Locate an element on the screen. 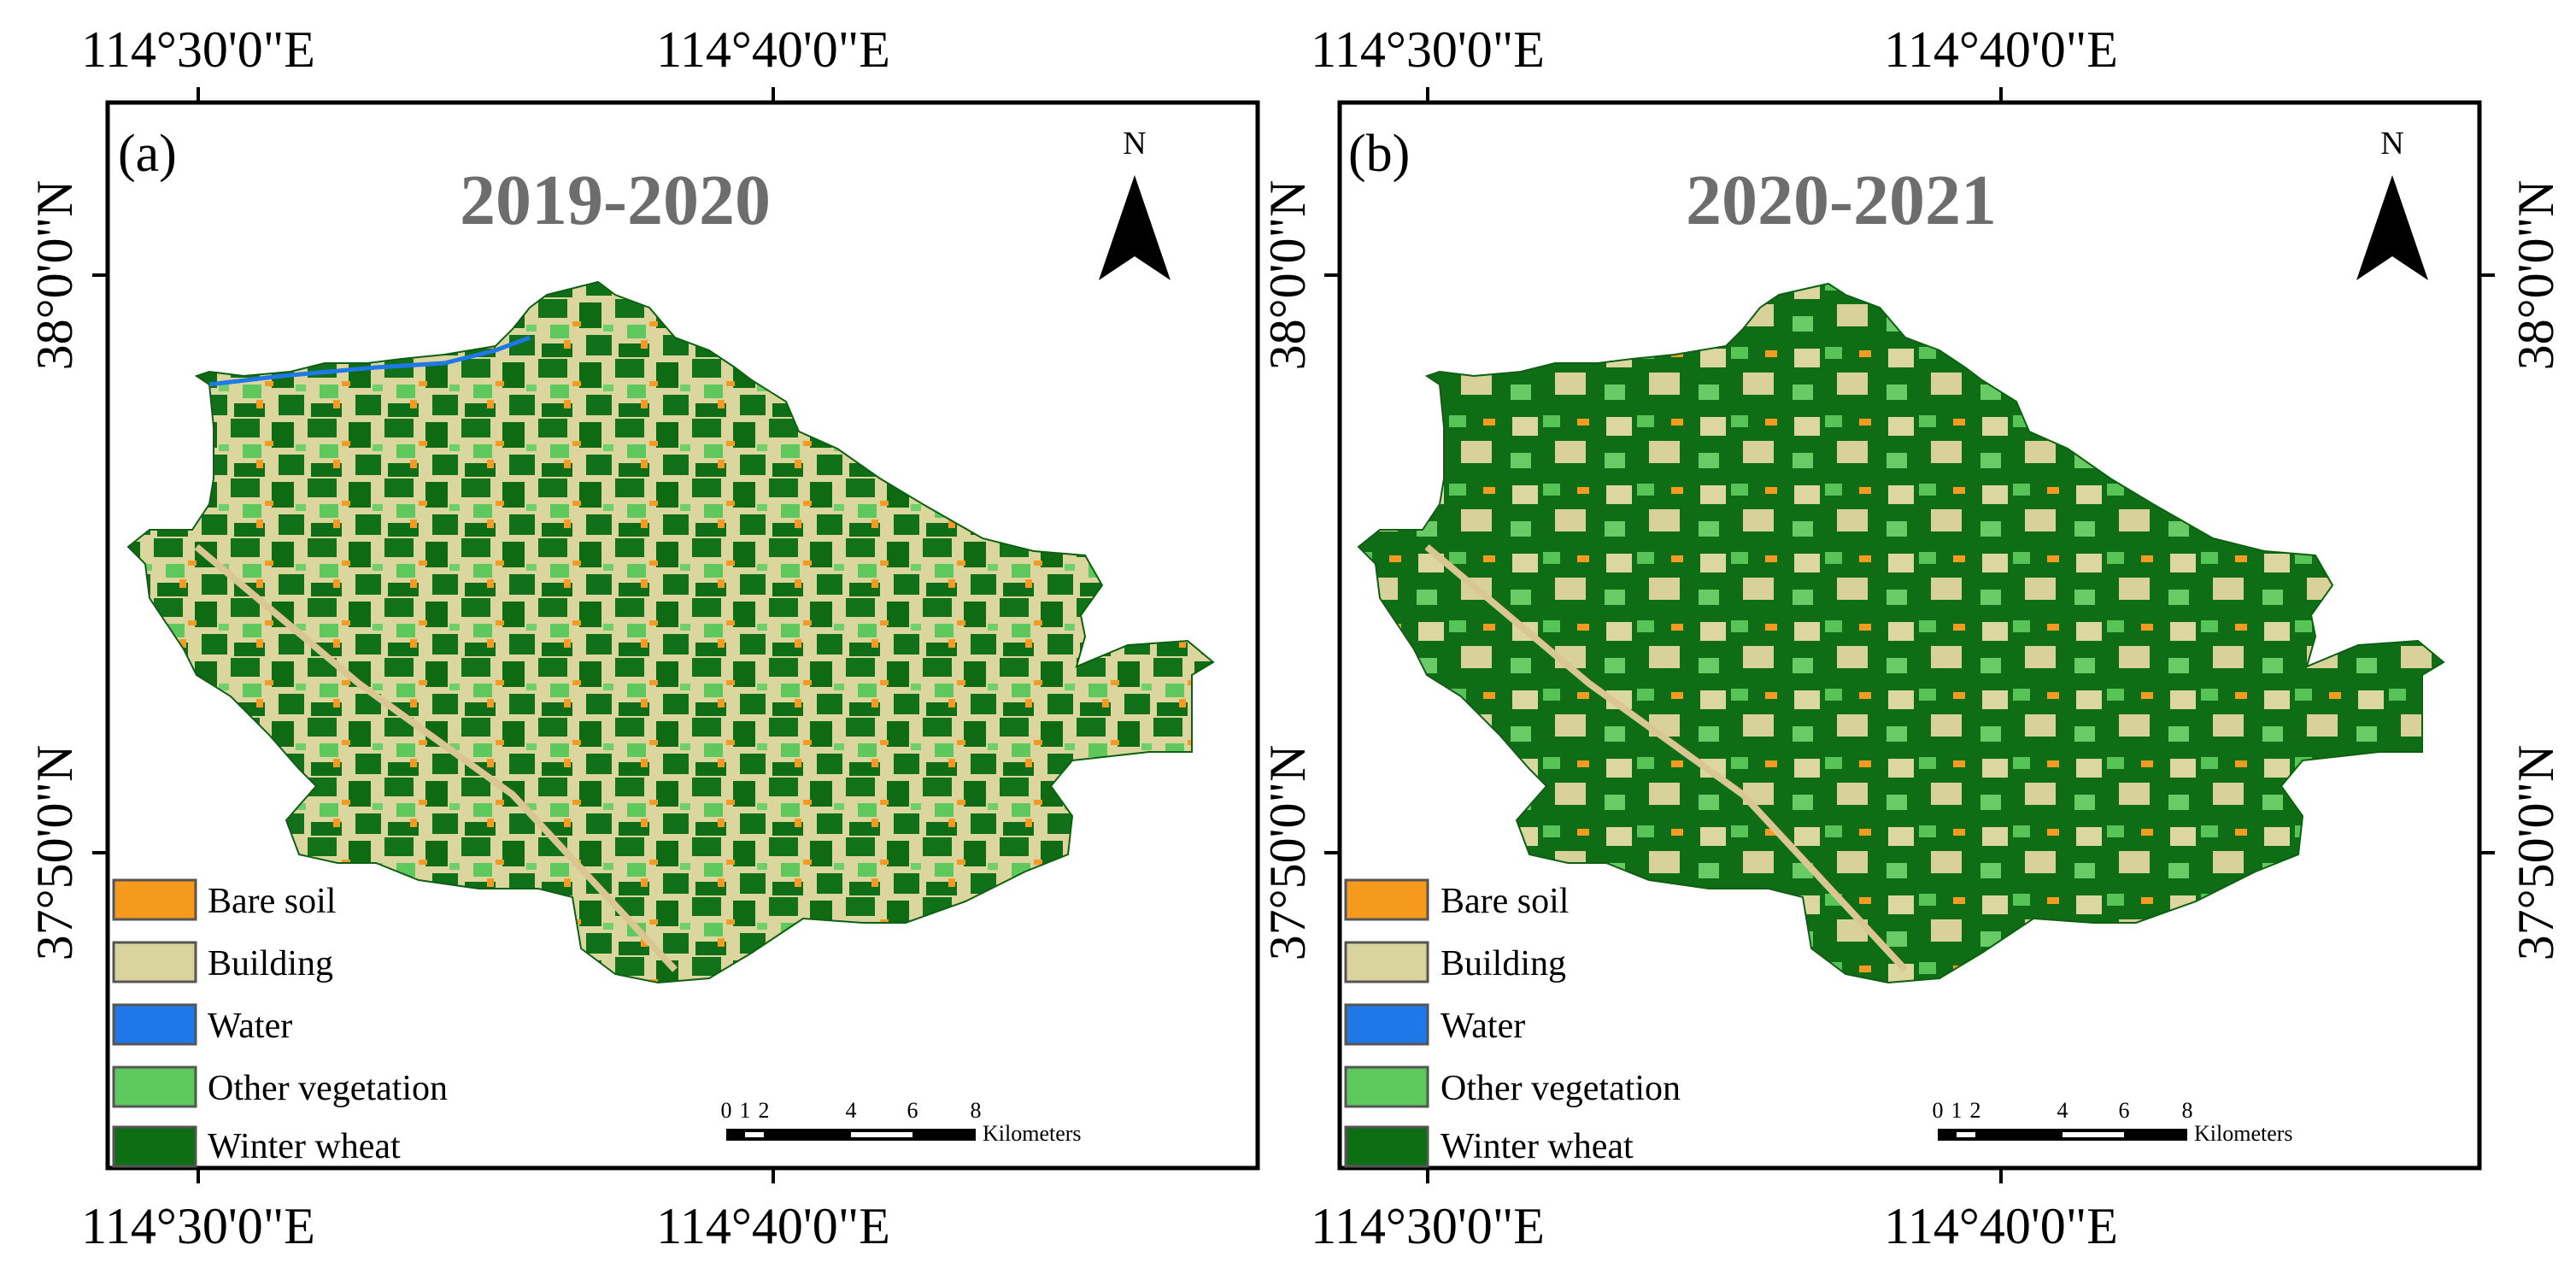 The width and height of the screenshot is (2576, 1268). panel-b-lon-top-1: 114°30'0"E is located at coordinates (1428, 49).